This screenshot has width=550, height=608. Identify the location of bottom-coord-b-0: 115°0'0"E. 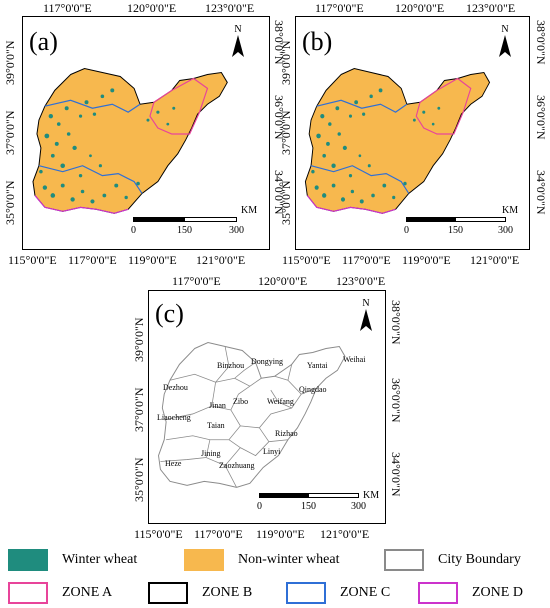
(306, 260).